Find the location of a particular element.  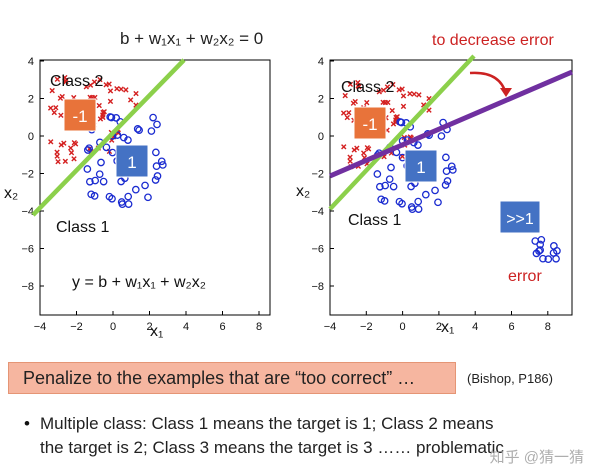

y-tick-label: 2 is located at coordinates (321, 100).